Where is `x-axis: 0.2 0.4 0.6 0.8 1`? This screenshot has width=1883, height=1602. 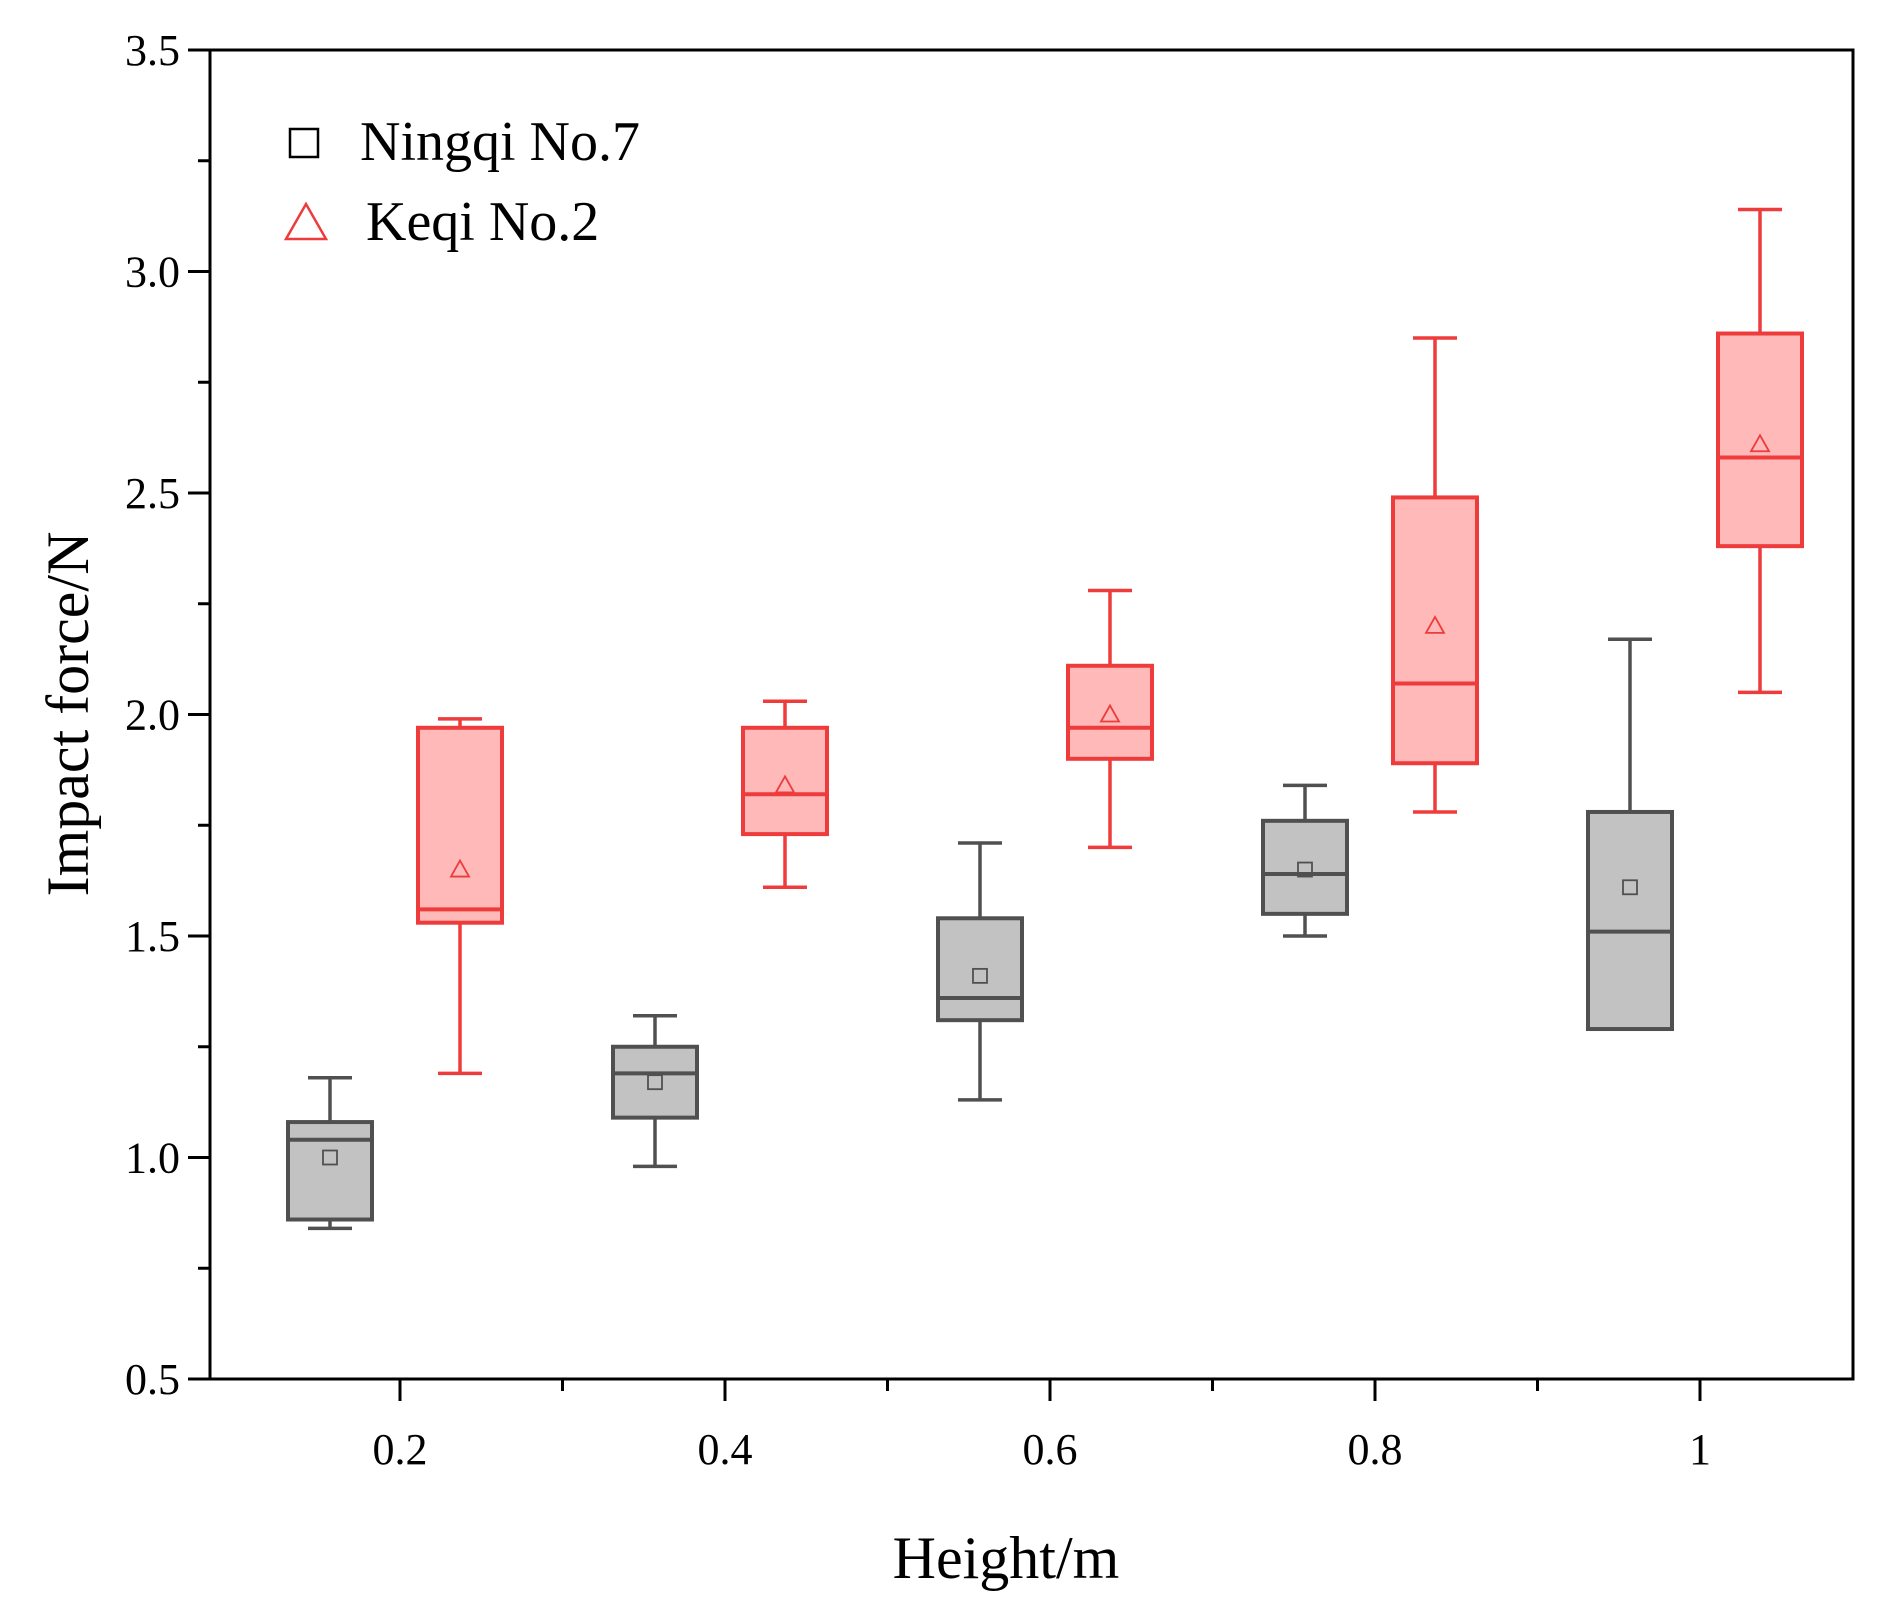
x-axis: 0.2 0.4 0.6 0.8 1 is located at coordinates (1042, 1426).